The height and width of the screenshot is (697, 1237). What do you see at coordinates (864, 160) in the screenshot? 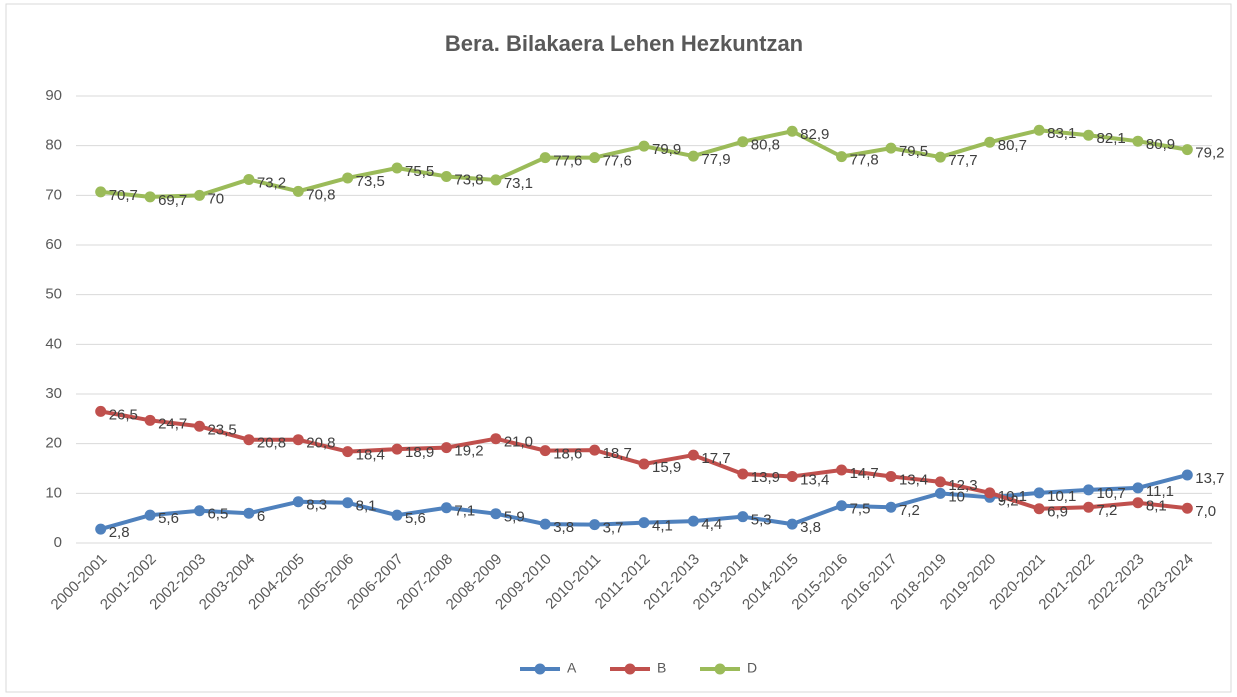
I see `data-label: 77,8` at bounding box center [864, 160].